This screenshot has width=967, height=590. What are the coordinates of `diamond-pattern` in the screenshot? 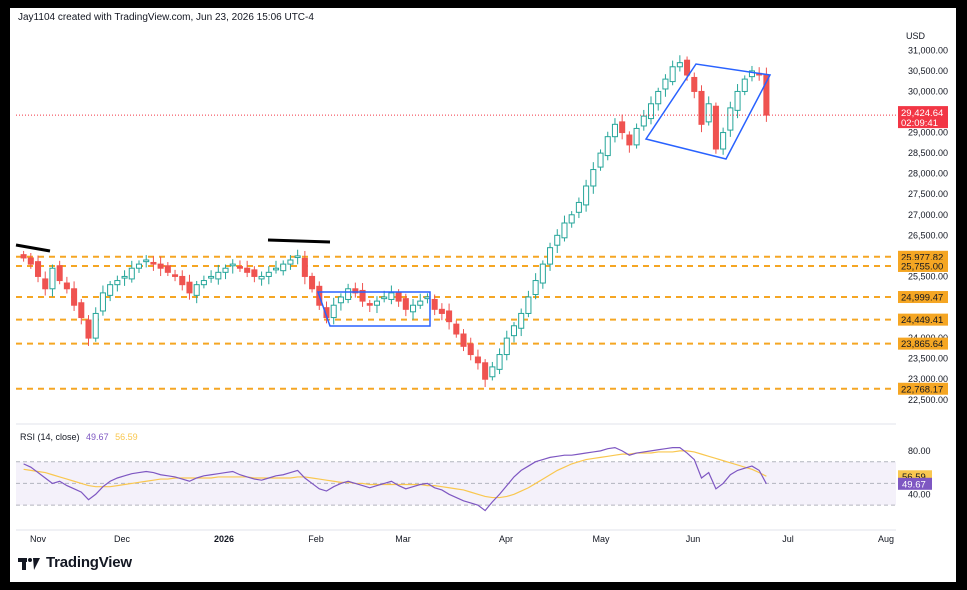 It's located at (708, 111).